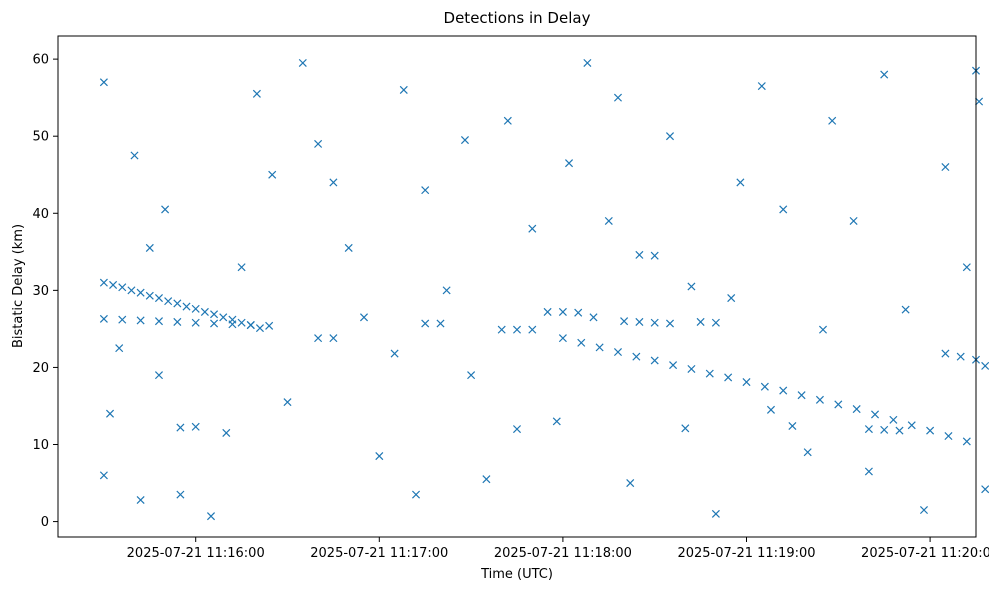  Describe the element at coordinates (746, 553) in the screenshot. I see `x-tick-label: 2025-07-21 11:19:00` at that location.